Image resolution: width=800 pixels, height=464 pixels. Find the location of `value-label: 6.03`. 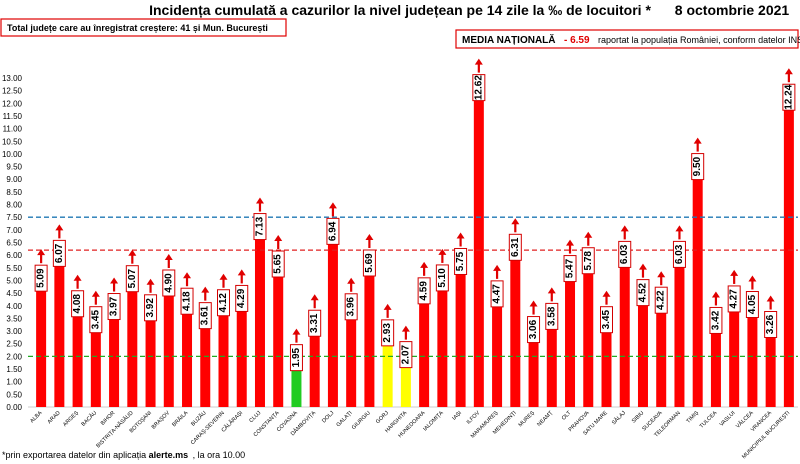

value-label: 6.03 is located at coordinates (624, 254).